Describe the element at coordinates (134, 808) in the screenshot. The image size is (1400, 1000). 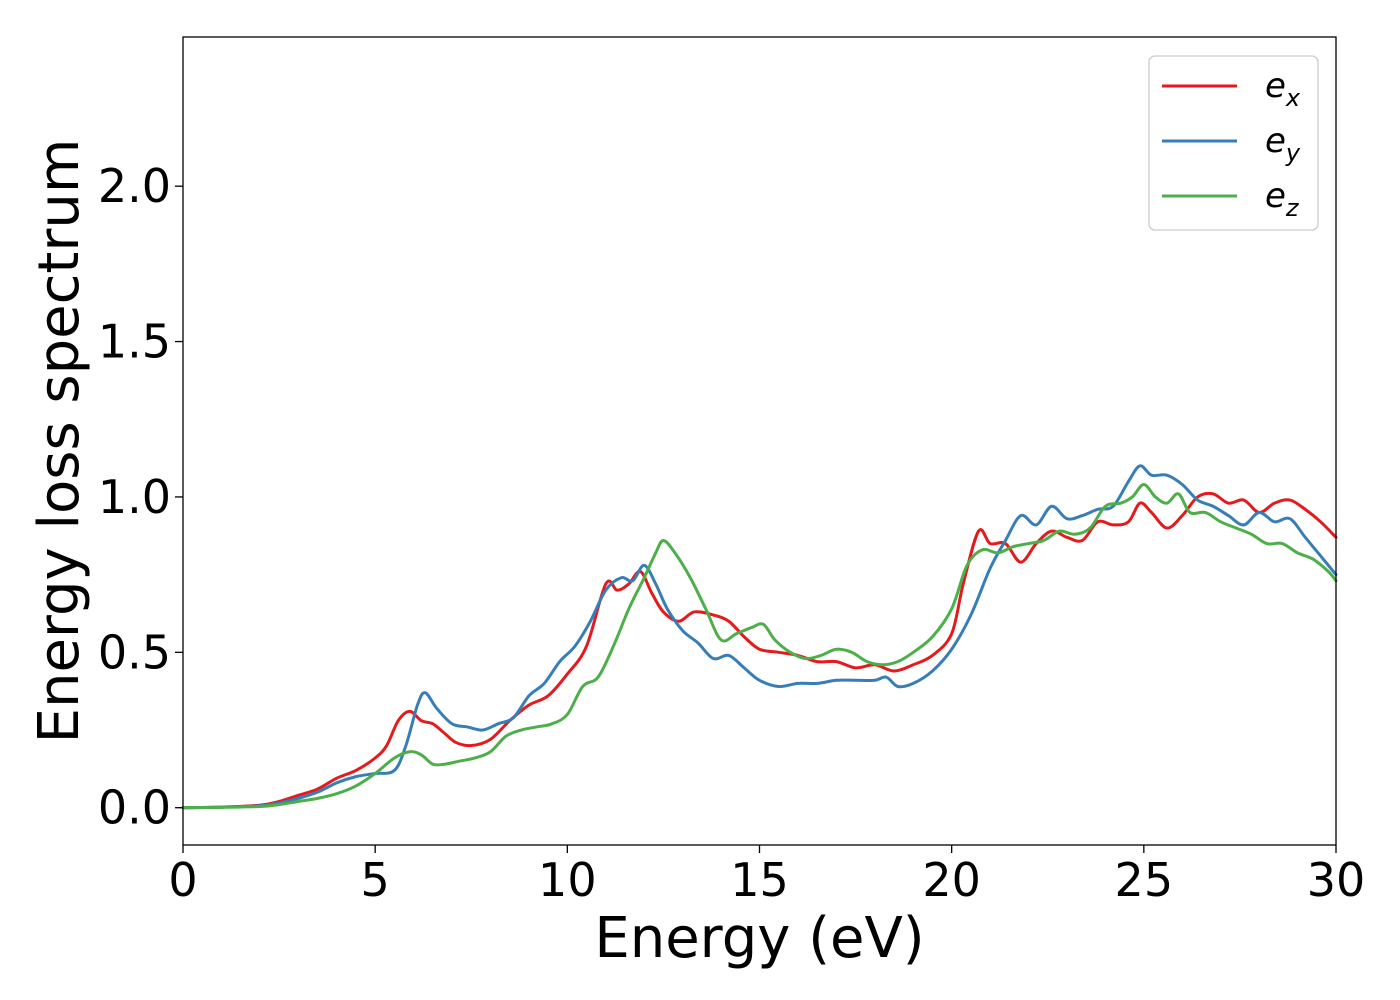
I see `y-tick-label: 0.0` at that location.